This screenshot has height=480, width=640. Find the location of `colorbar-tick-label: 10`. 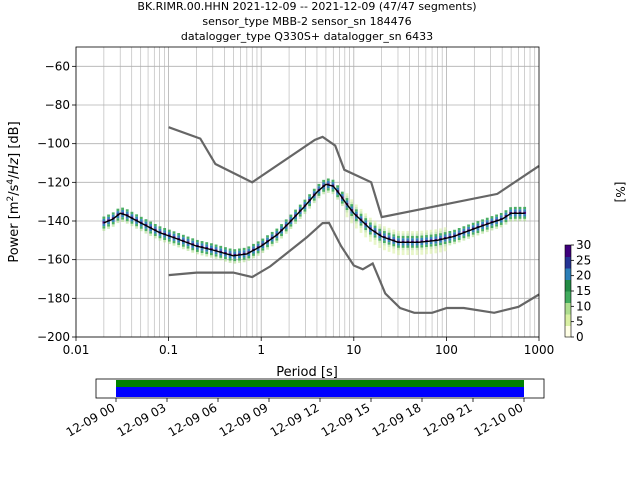

colorbar-tick-label: 10 is located at coordinates (583, 306).